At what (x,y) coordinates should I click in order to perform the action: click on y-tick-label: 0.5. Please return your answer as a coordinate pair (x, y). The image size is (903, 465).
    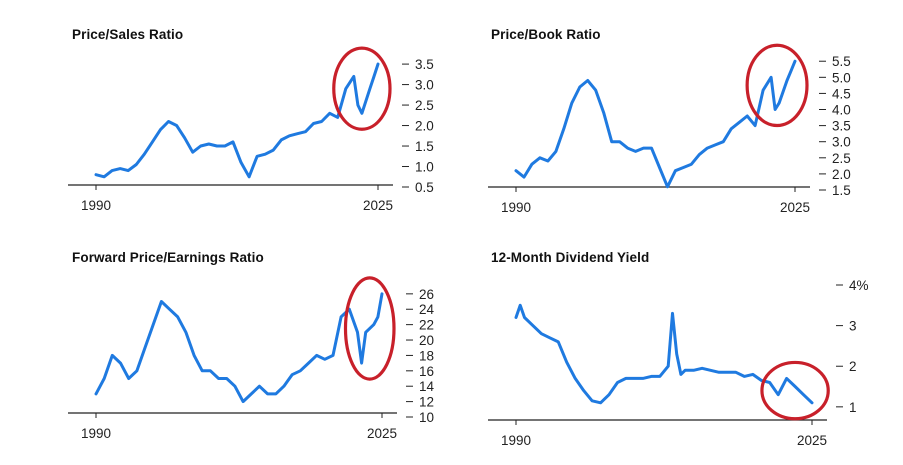
    Looking at the image, I should click on (424, 187).